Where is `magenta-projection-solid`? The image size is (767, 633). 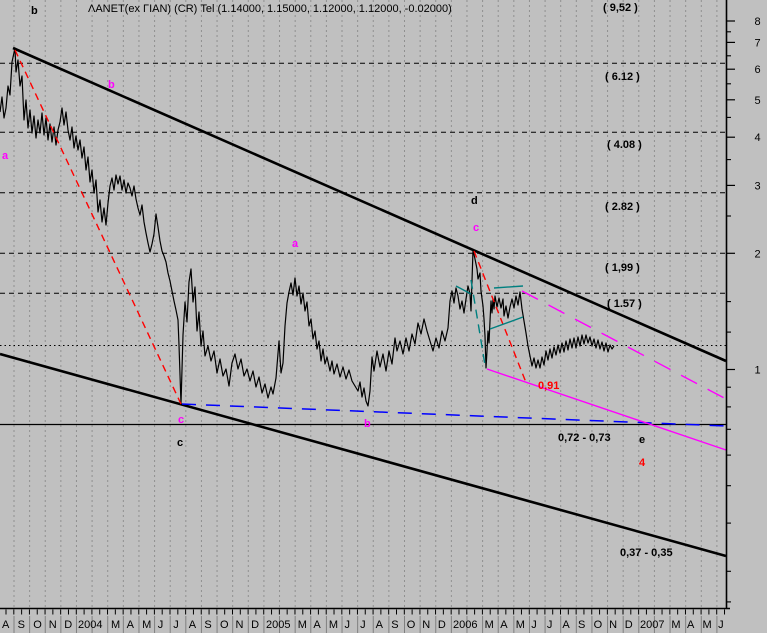 magenta-projection-solid is located at coordinates (606, 409).